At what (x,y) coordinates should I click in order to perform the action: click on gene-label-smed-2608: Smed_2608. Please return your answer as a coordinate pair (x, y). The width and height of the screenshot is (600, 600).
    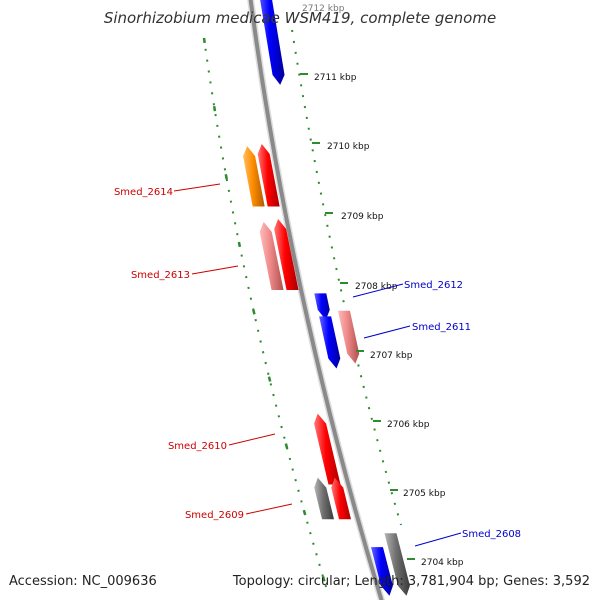
    Looking at the image, I should click on (491, 534).